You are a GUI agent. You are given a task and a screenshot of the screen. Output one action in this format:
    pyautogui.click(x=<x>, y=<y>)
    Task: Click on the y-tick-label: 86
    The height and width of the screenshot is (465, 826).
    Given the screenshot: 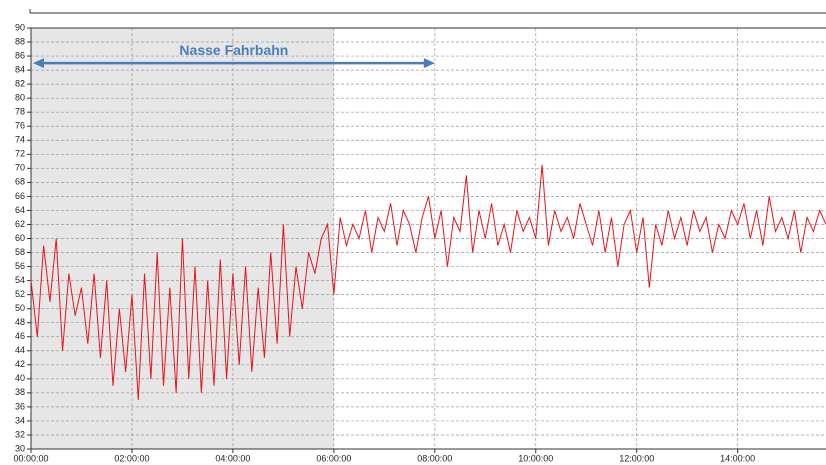 What is the action you would take?
    pyautogui.click(x=20, y=55)
    